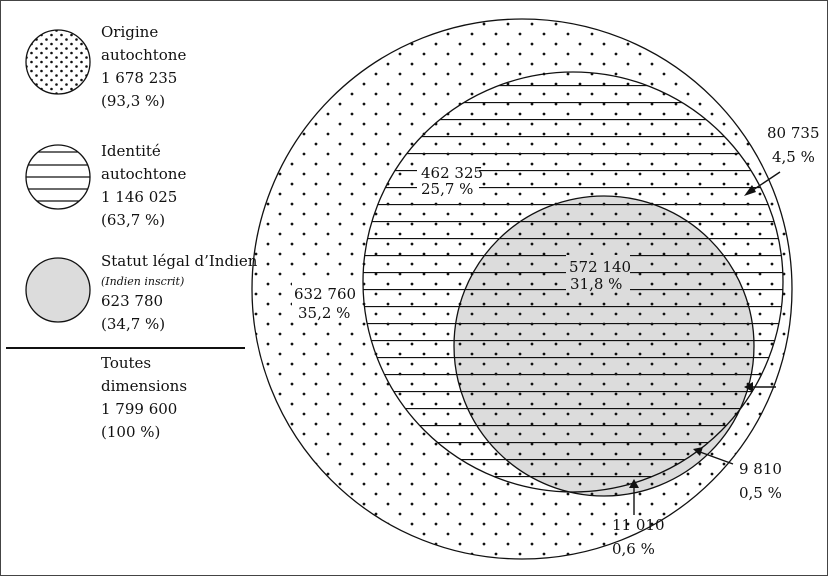 The height and width of the screenshot is (578, 830). I want to click on legend-status-line2: (Indien inscrit), so click(143, 281).